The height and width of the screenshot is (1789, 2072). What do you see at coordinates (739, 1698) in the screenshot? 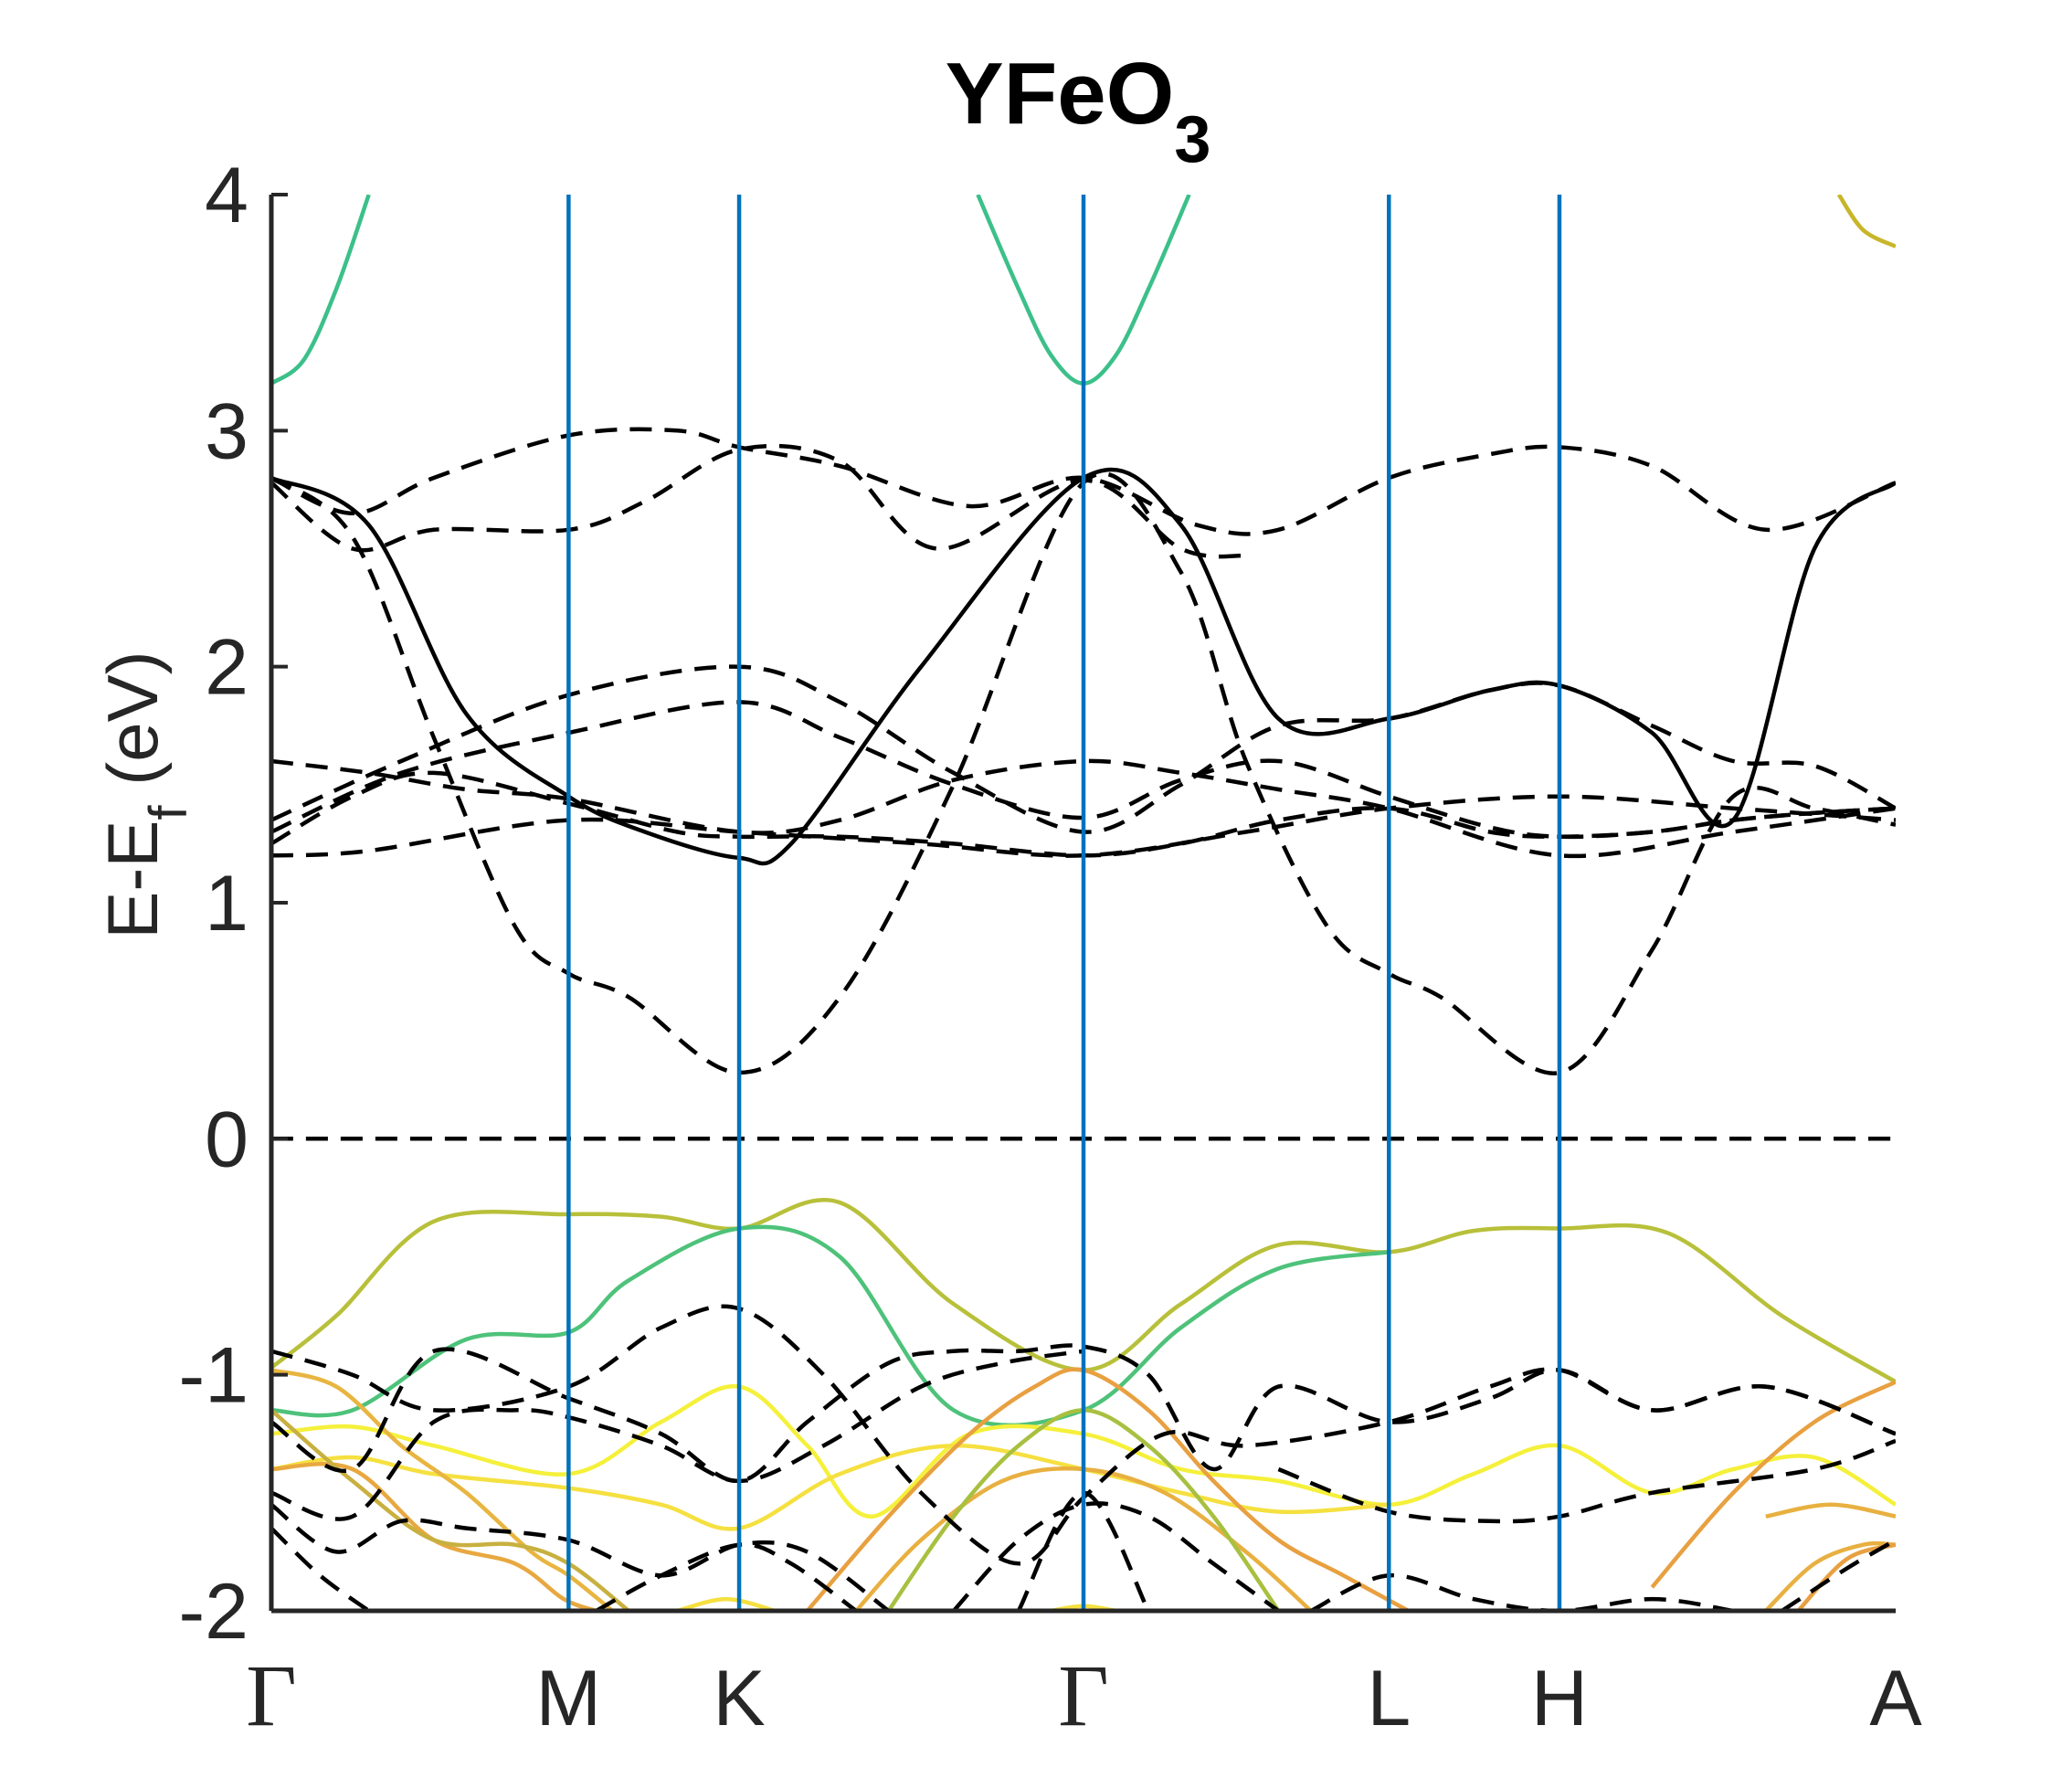
I see `x-tick-label-2: K` at bounding box center [739, 1698].